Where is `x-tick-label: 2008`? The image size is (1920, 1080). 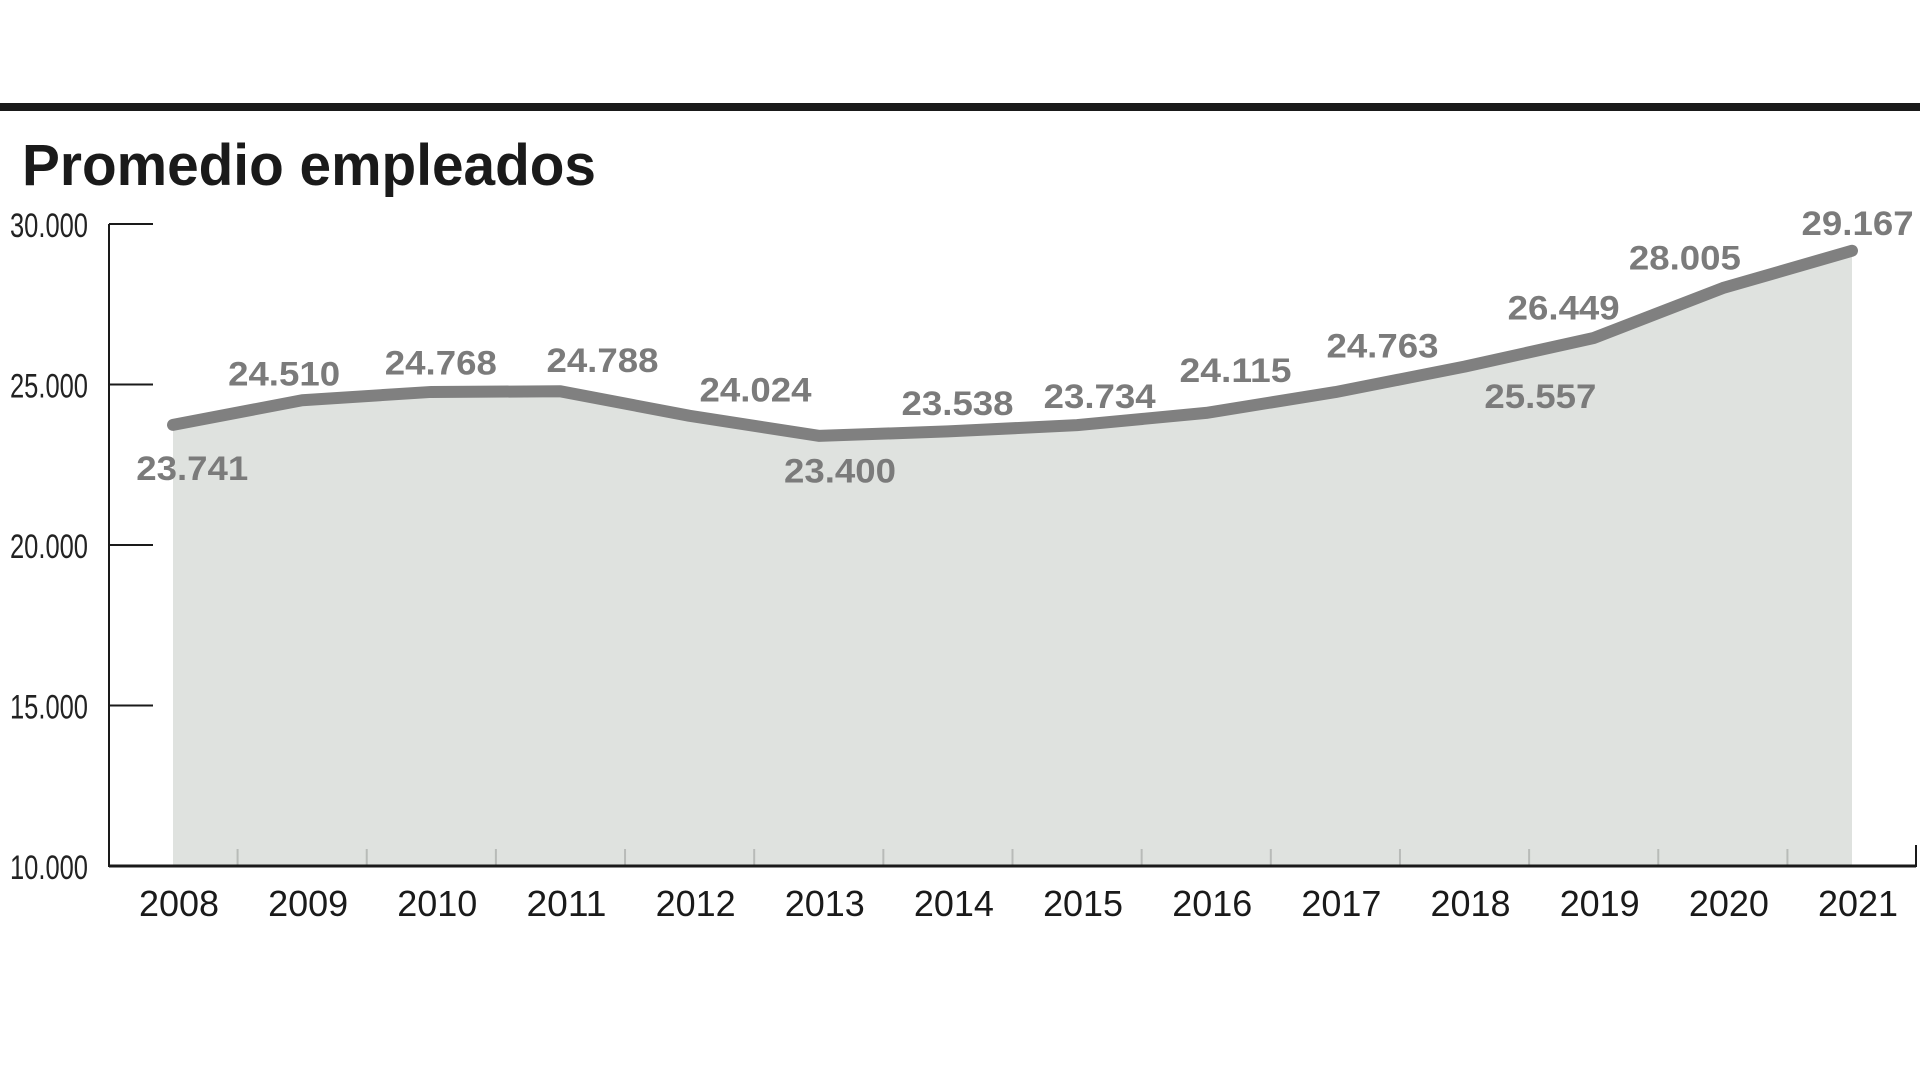 x-tick-label: 2008 is located at coordinates (179, 903).